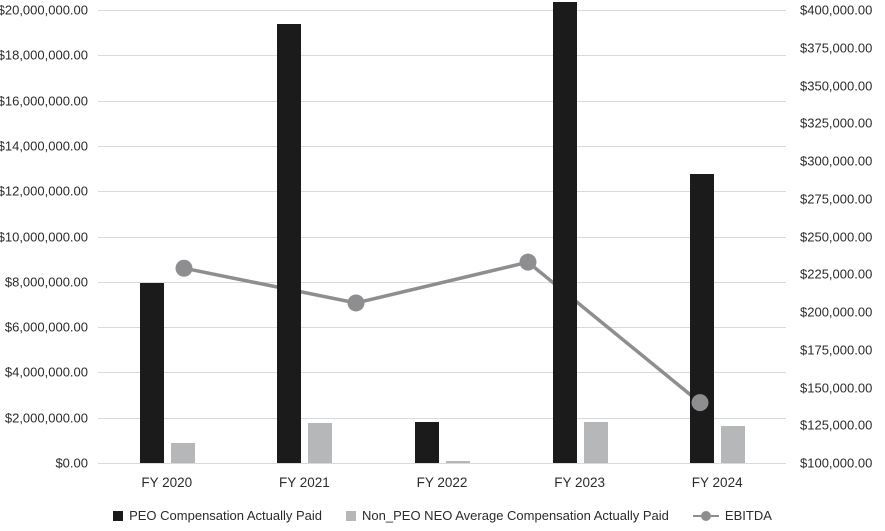 The image size is (885, 531). Describe the element at coordinates (167, 482) in the screenshot. I see `x-axis-label: FY 2020` at that location.